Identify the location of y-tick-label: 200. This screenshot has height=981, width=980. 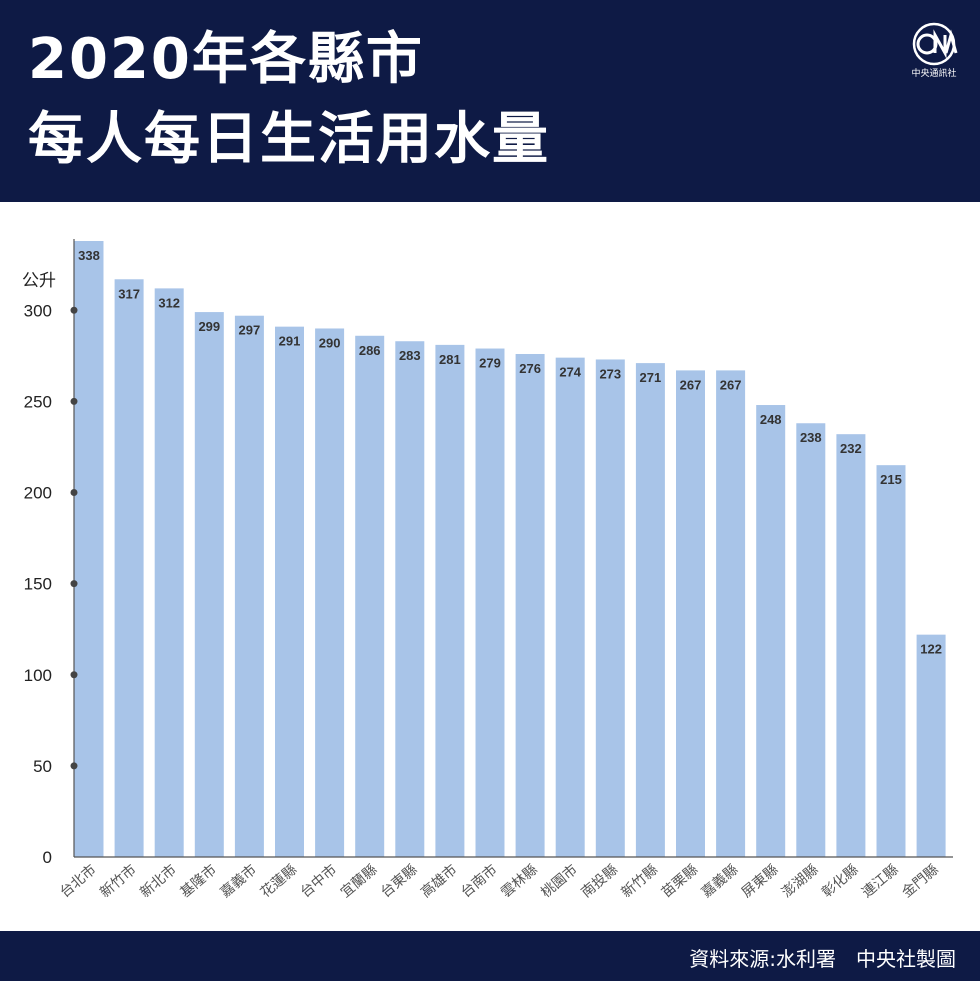
(38, 493).